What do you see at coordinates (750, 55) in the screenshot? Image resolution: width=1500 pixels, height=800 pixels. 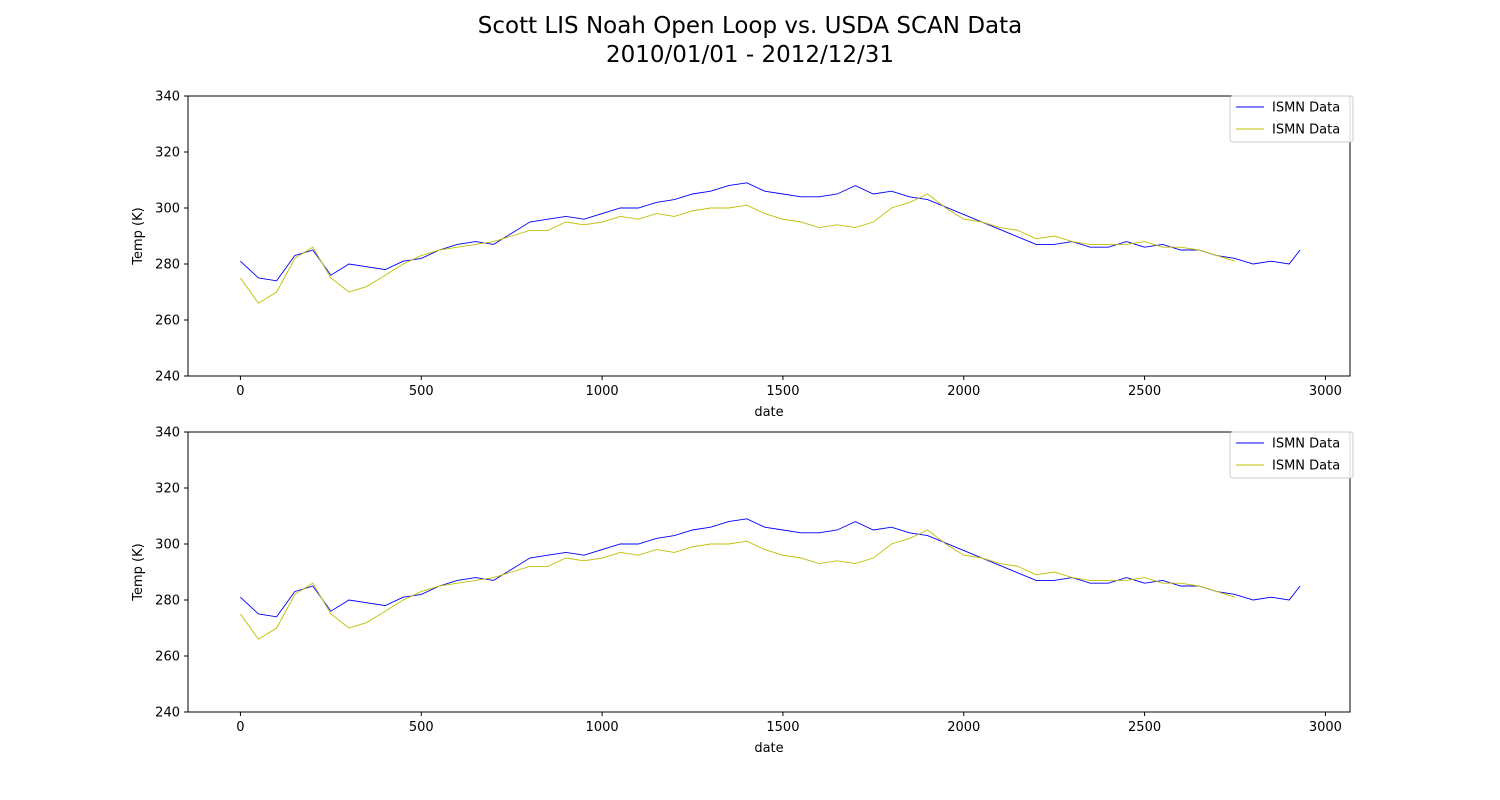 I see `figure-subtitle: 2010/01/01 - 2012/12/31` at bounding box center [750, 55].